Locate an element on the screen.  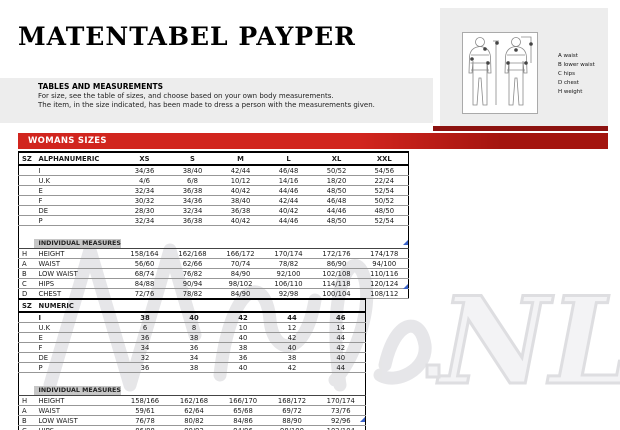
measure-value-cell: 172/176 is located at coordinates (336, 253).